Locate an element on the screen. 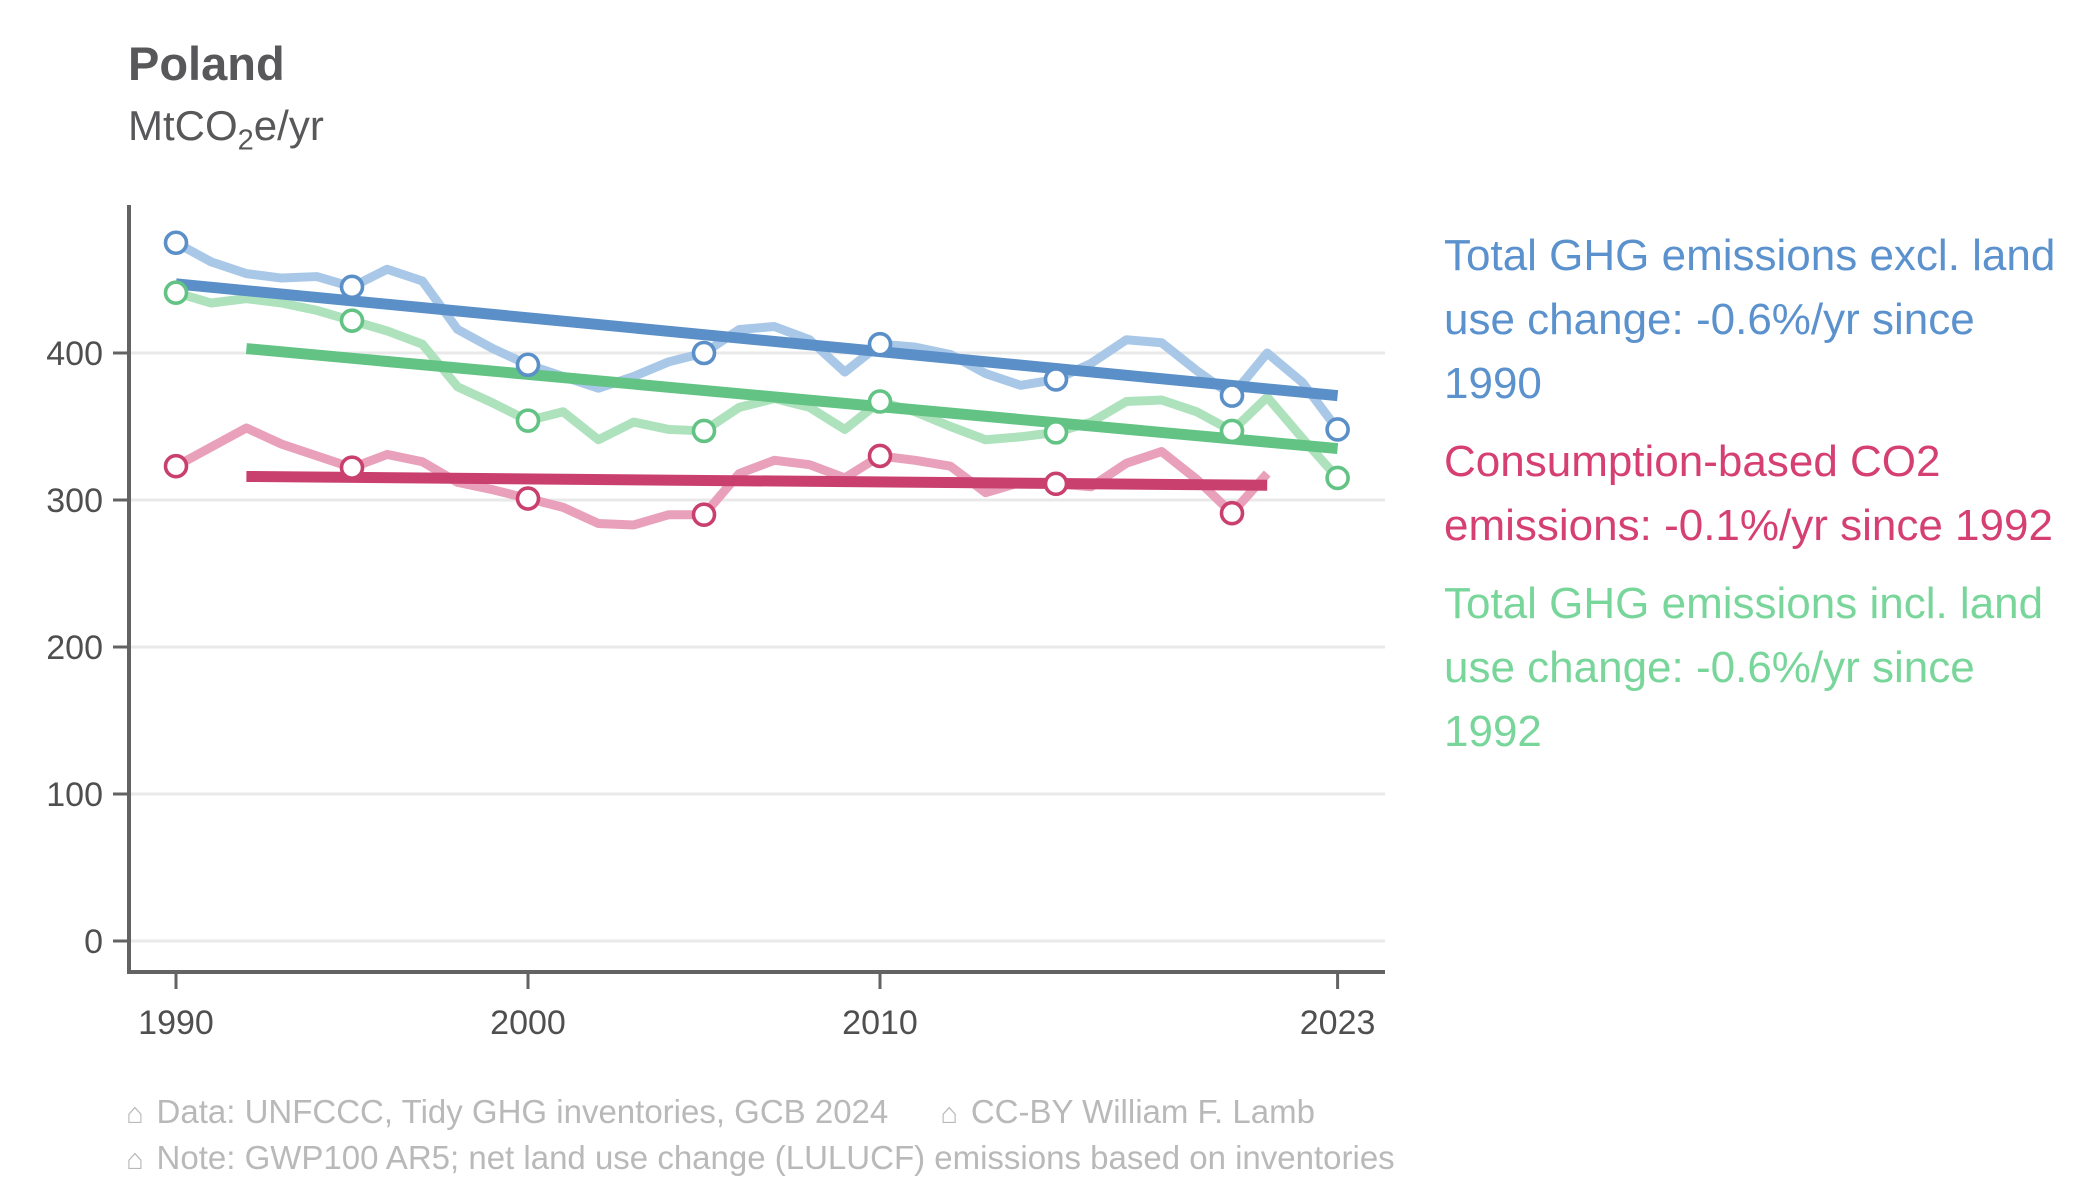 This screenshot has width=2100, height=1200. x-tick-label-2000: 2000 is located at coordinates (528, 1023).